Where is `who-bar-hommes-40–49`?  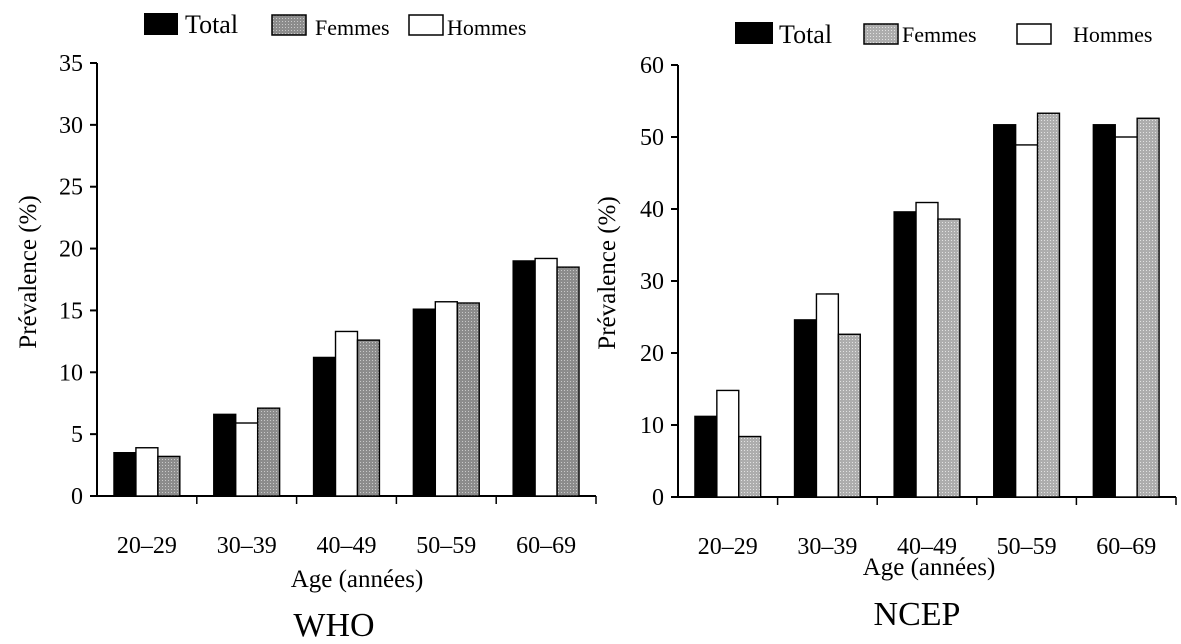 who-bar-hommes-40–49 is located at coordinates (346, 413).